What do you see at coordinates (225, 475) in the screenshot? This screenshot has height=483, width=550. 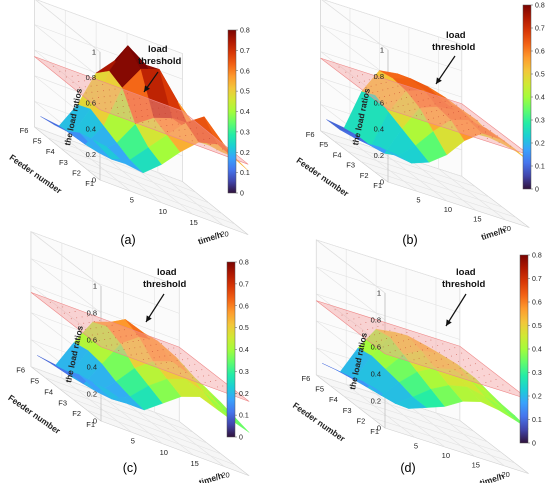 I see `time-tick-label: 20` at bounding box center [225, 475].